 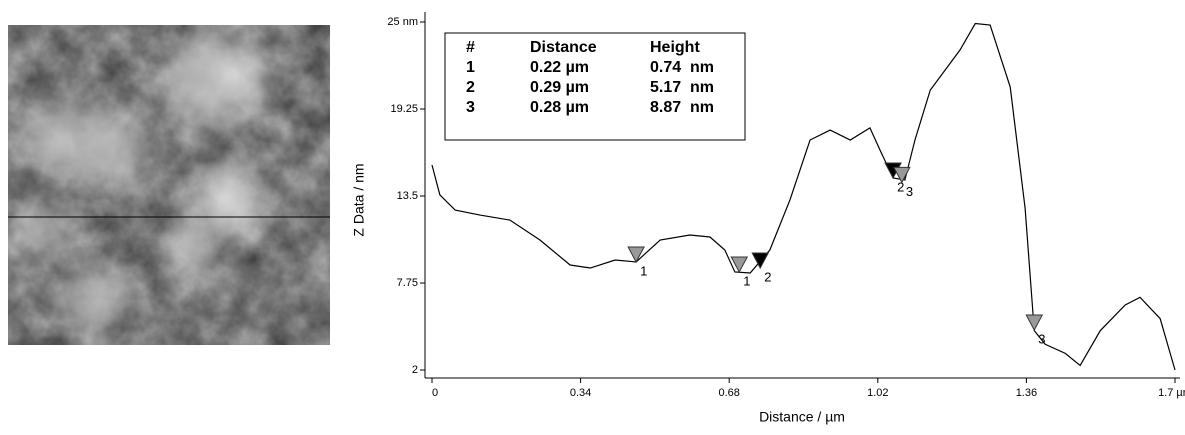 I want to click on table-cell: 0.29 µm, so click(x=559, y=87).